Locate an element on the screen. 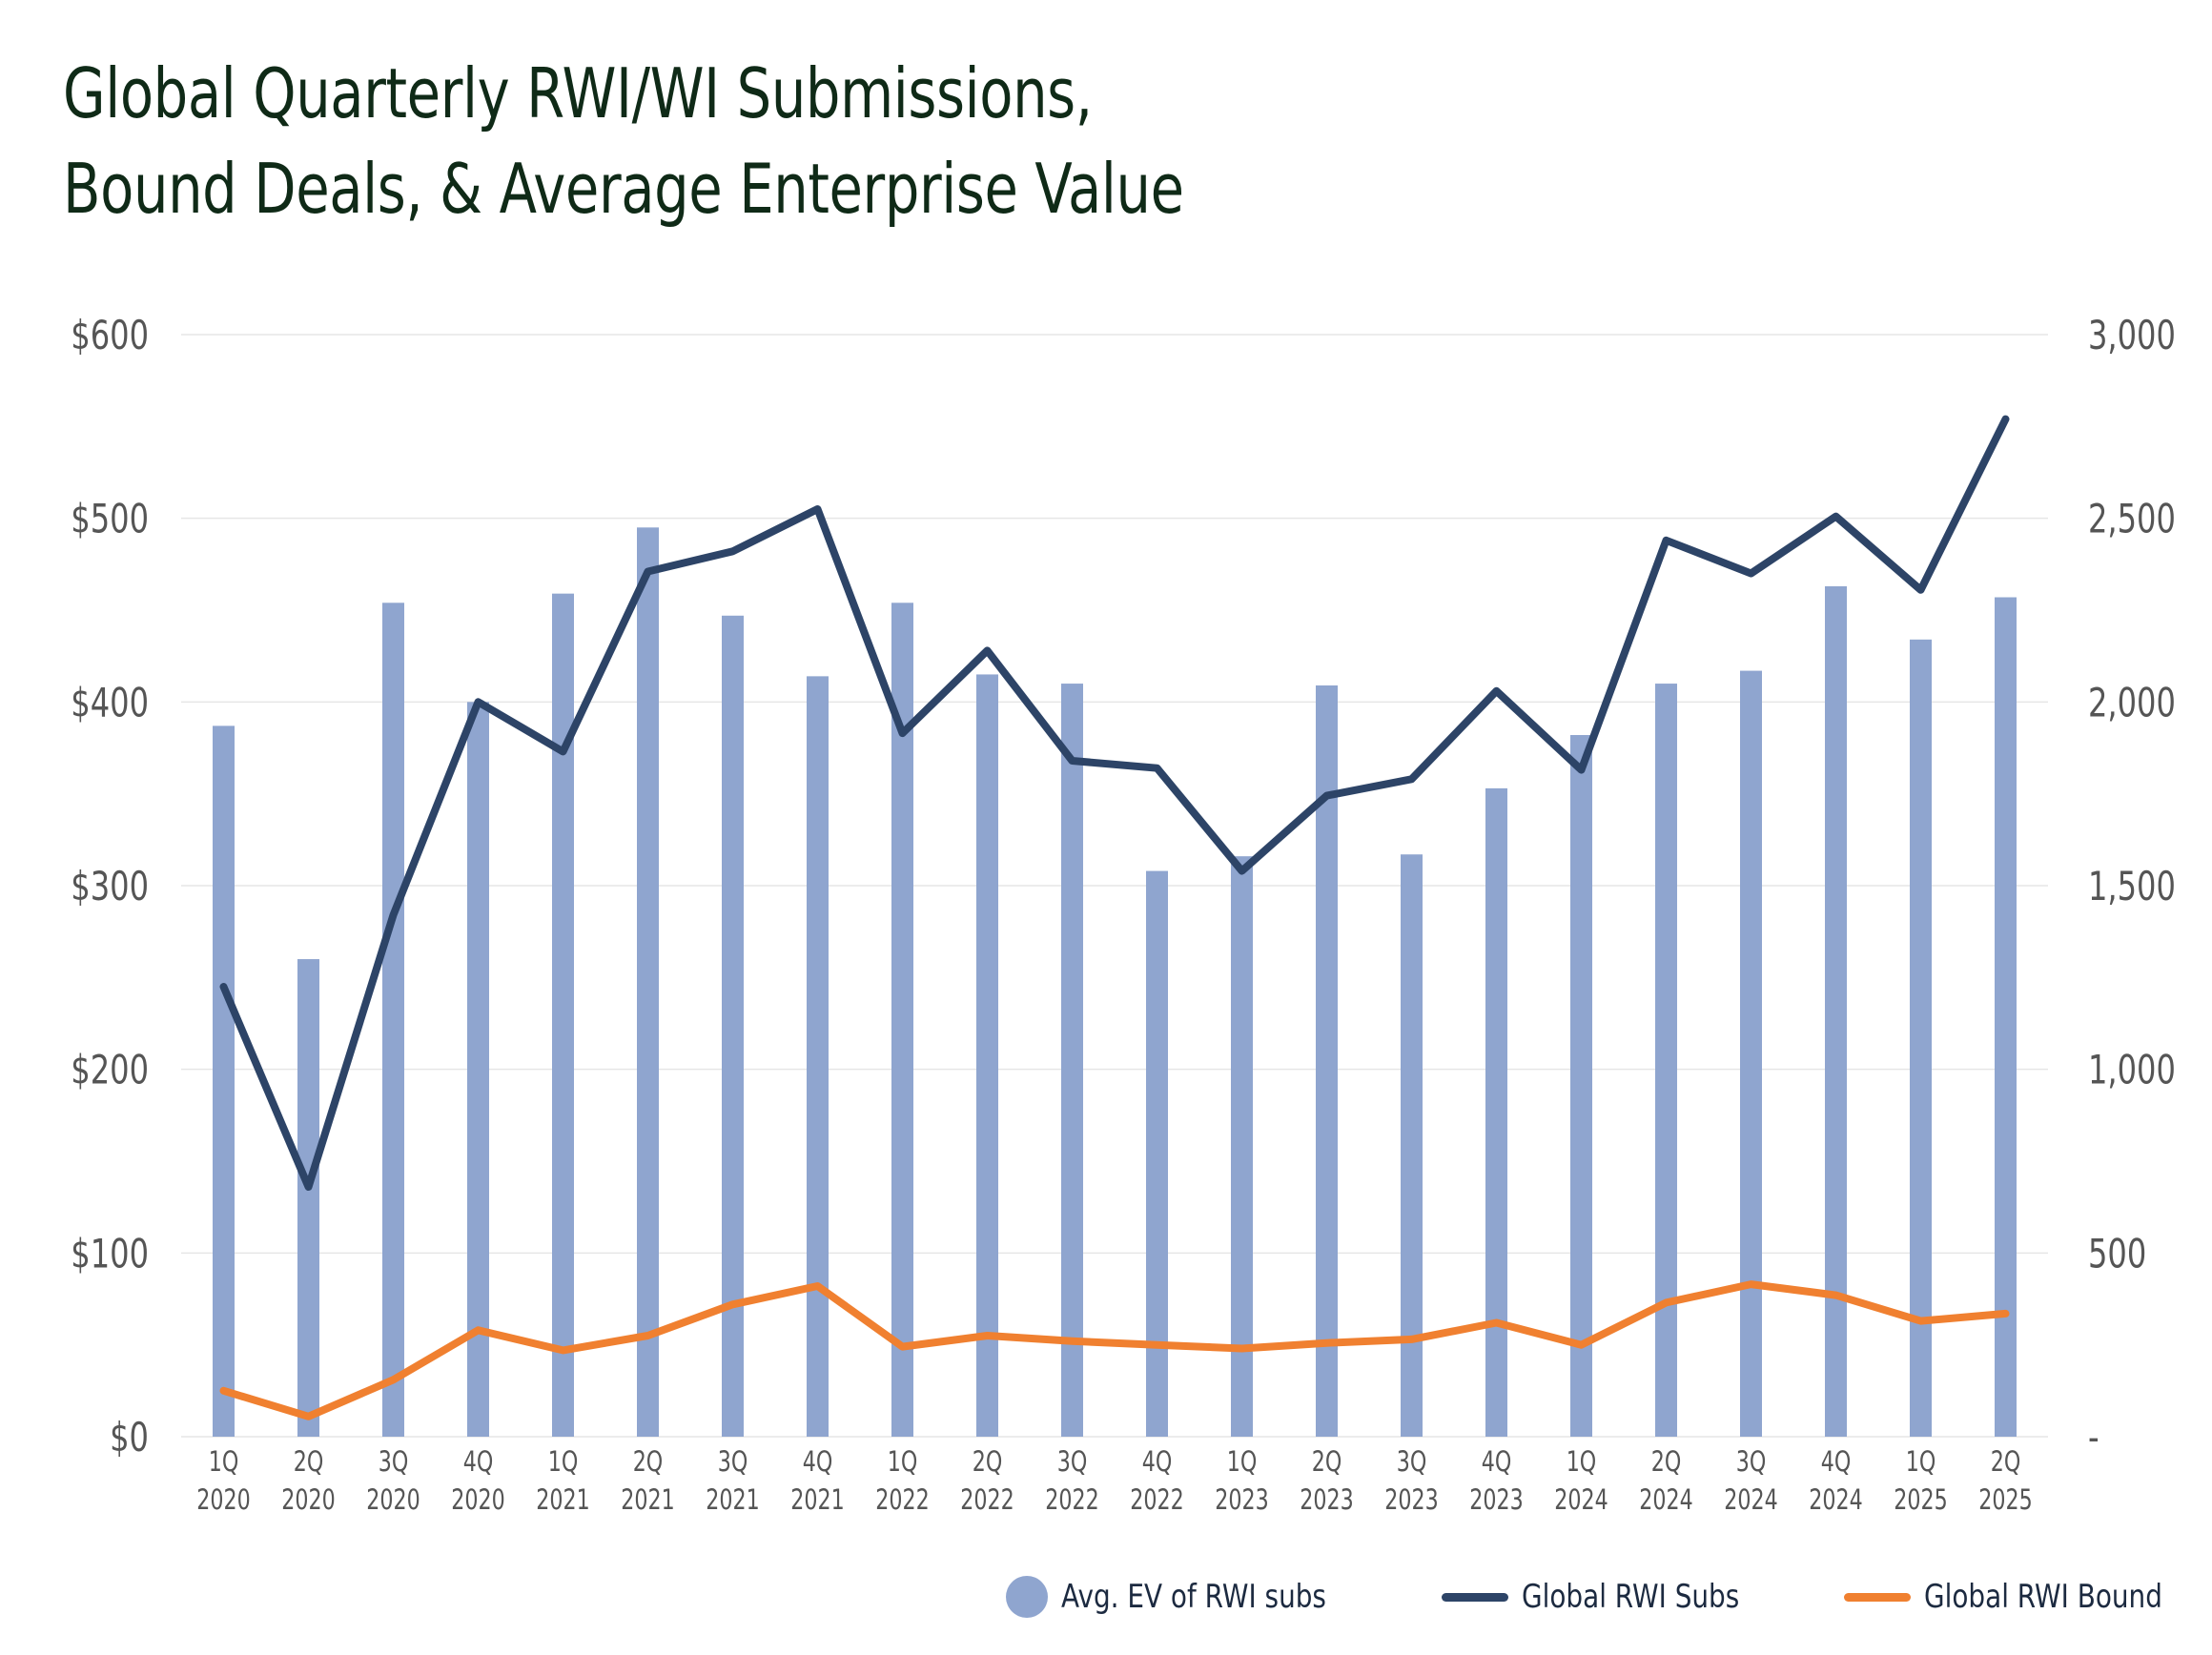 This screenshot has height=1655, width=2212. left-axis-tick-label: $200 is located at coordinates (110, 1070).